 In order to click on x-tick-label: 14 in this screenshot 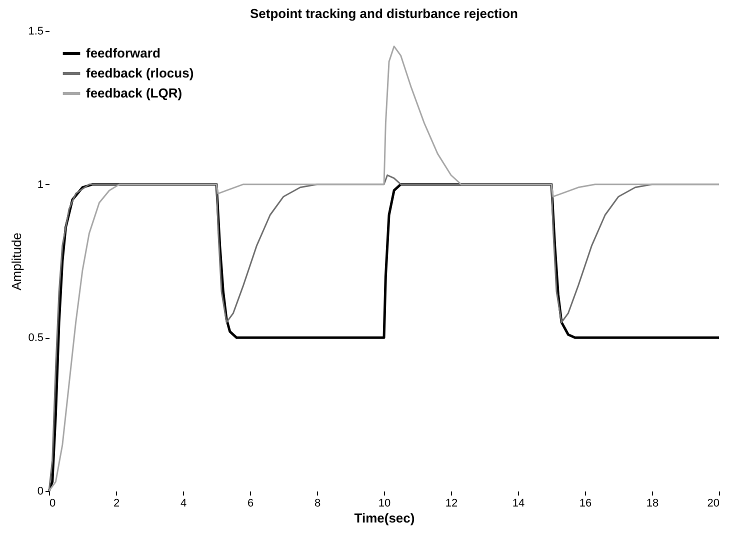, I will do `click(518, 504)`.